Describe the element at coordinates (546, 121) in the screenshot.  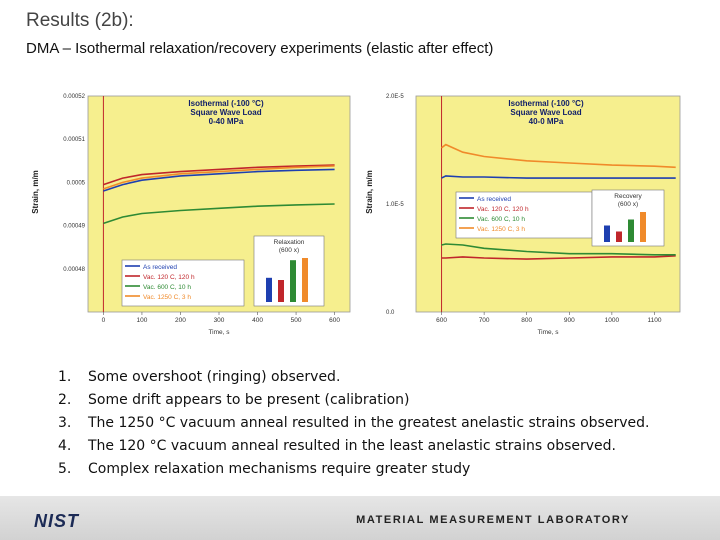
I see `chart-title-line: 40-0 MPa` at that location.